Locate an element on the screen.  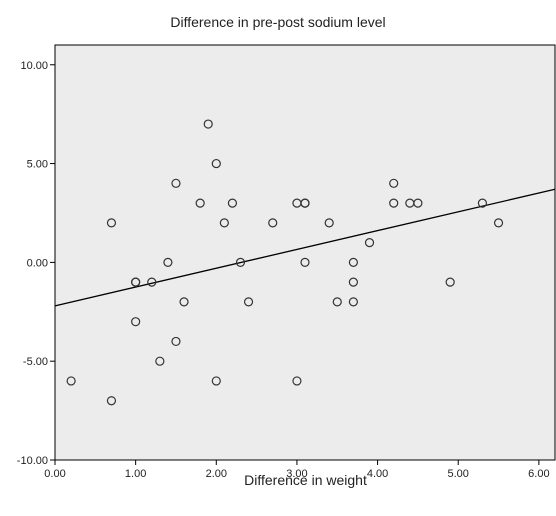
y-tick-label: -10.00 is located at coordinates (32, 461).